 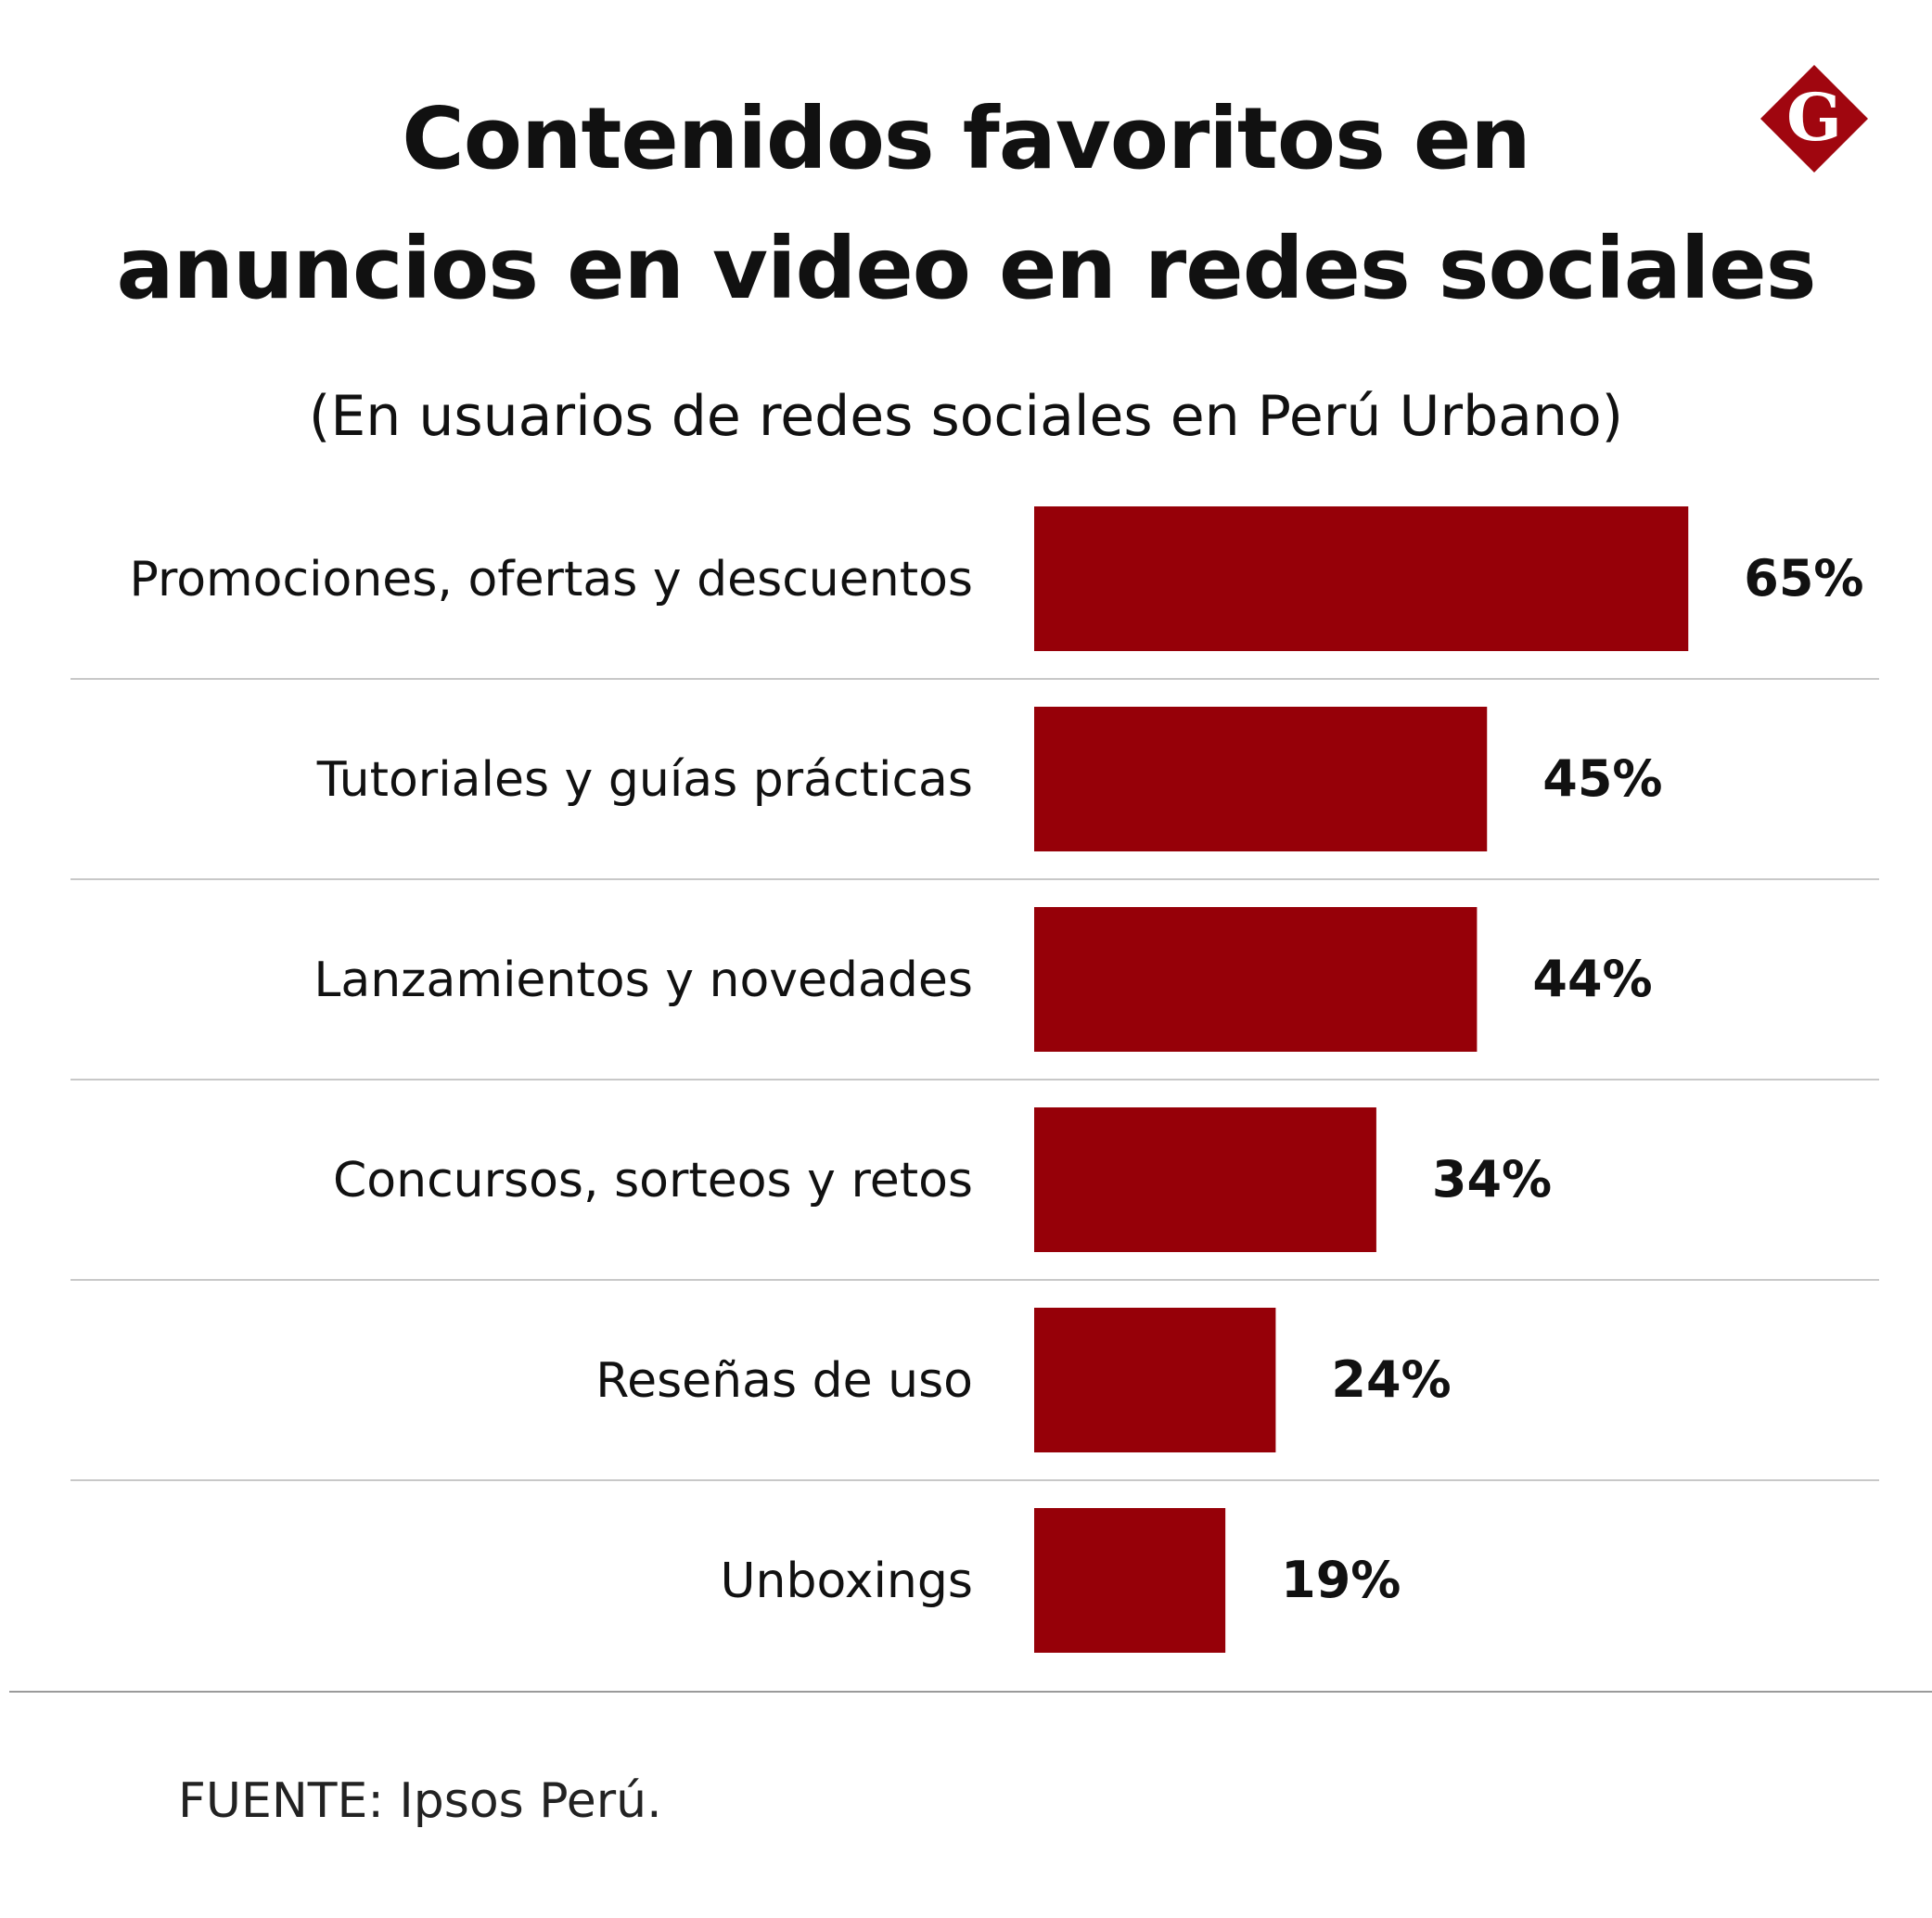 I want to click on source-note: FUENTE: Ipsos Perú., so click(x=420, y=1801).